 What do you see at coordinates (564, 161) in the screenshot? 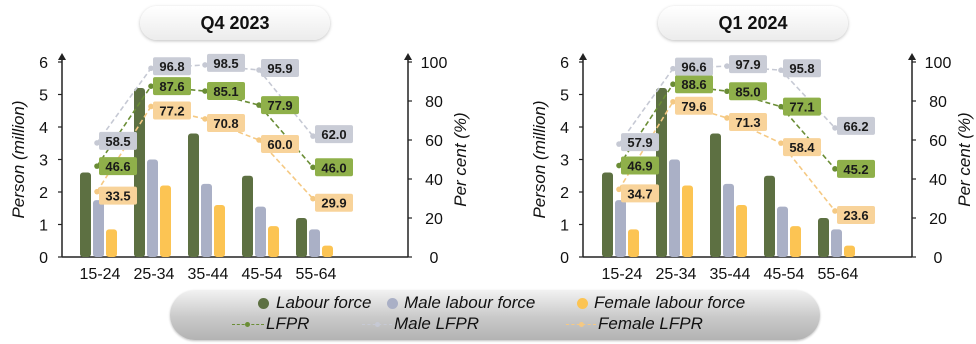
I see `y-tick-label-left: 3` at bounding box center [564, 161].